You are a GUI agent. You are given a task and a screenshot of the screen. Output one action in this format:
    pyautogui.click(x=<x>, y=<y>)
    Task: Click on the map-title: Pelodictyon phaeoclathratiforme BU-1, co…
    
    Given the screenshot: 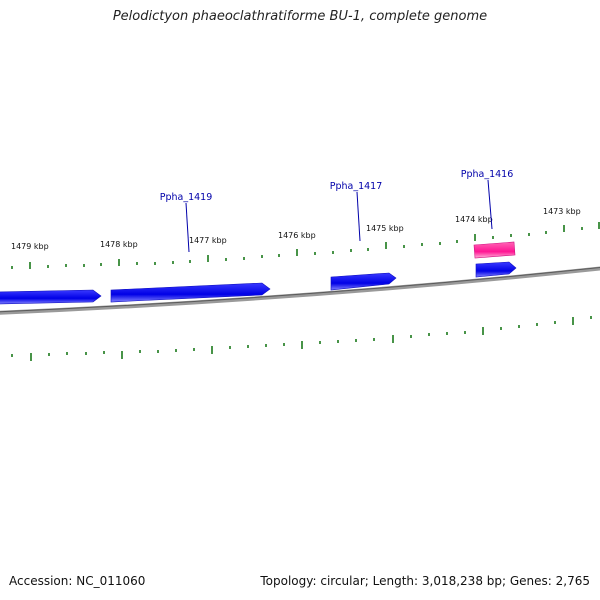 What is the action you would take?
    pyautogui.click(x=300, y=16)
    